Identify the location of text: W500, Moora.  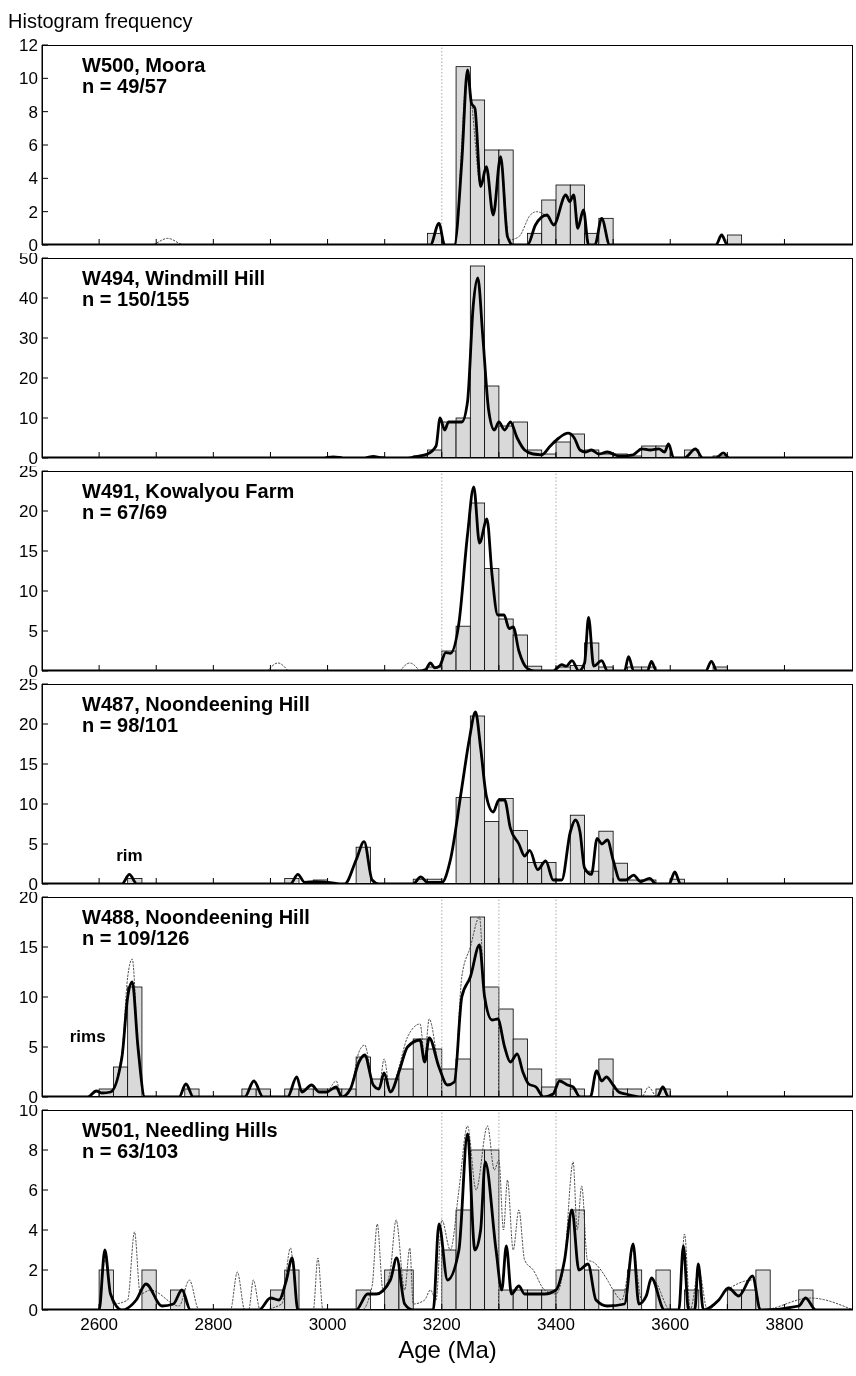
(144, 65).